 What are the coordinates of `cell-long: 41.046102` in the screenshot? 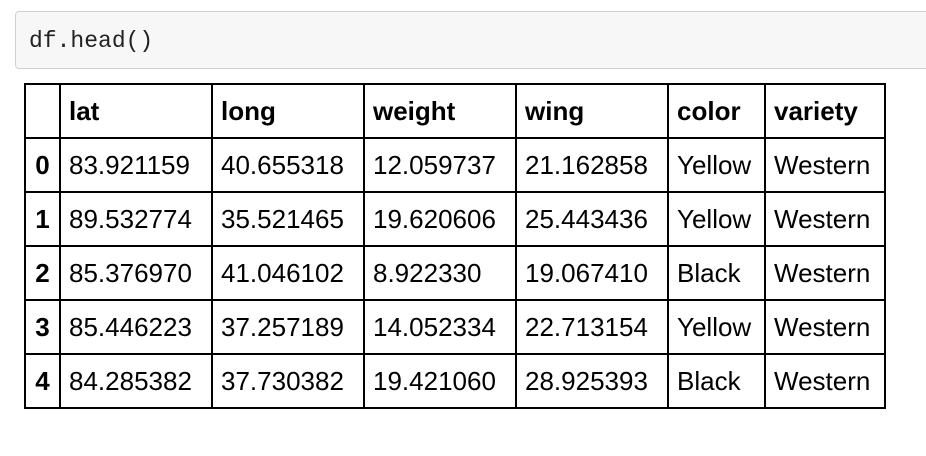 It's located at (288, 273).